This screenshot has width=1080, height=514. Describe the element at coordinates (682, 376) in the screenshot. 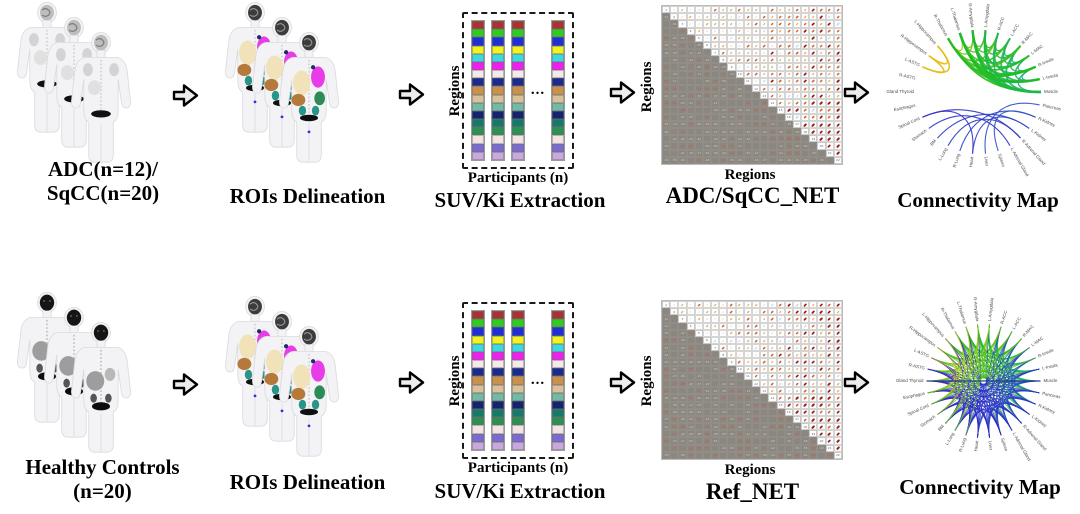

I see `matrix-cell: .06` at that location.